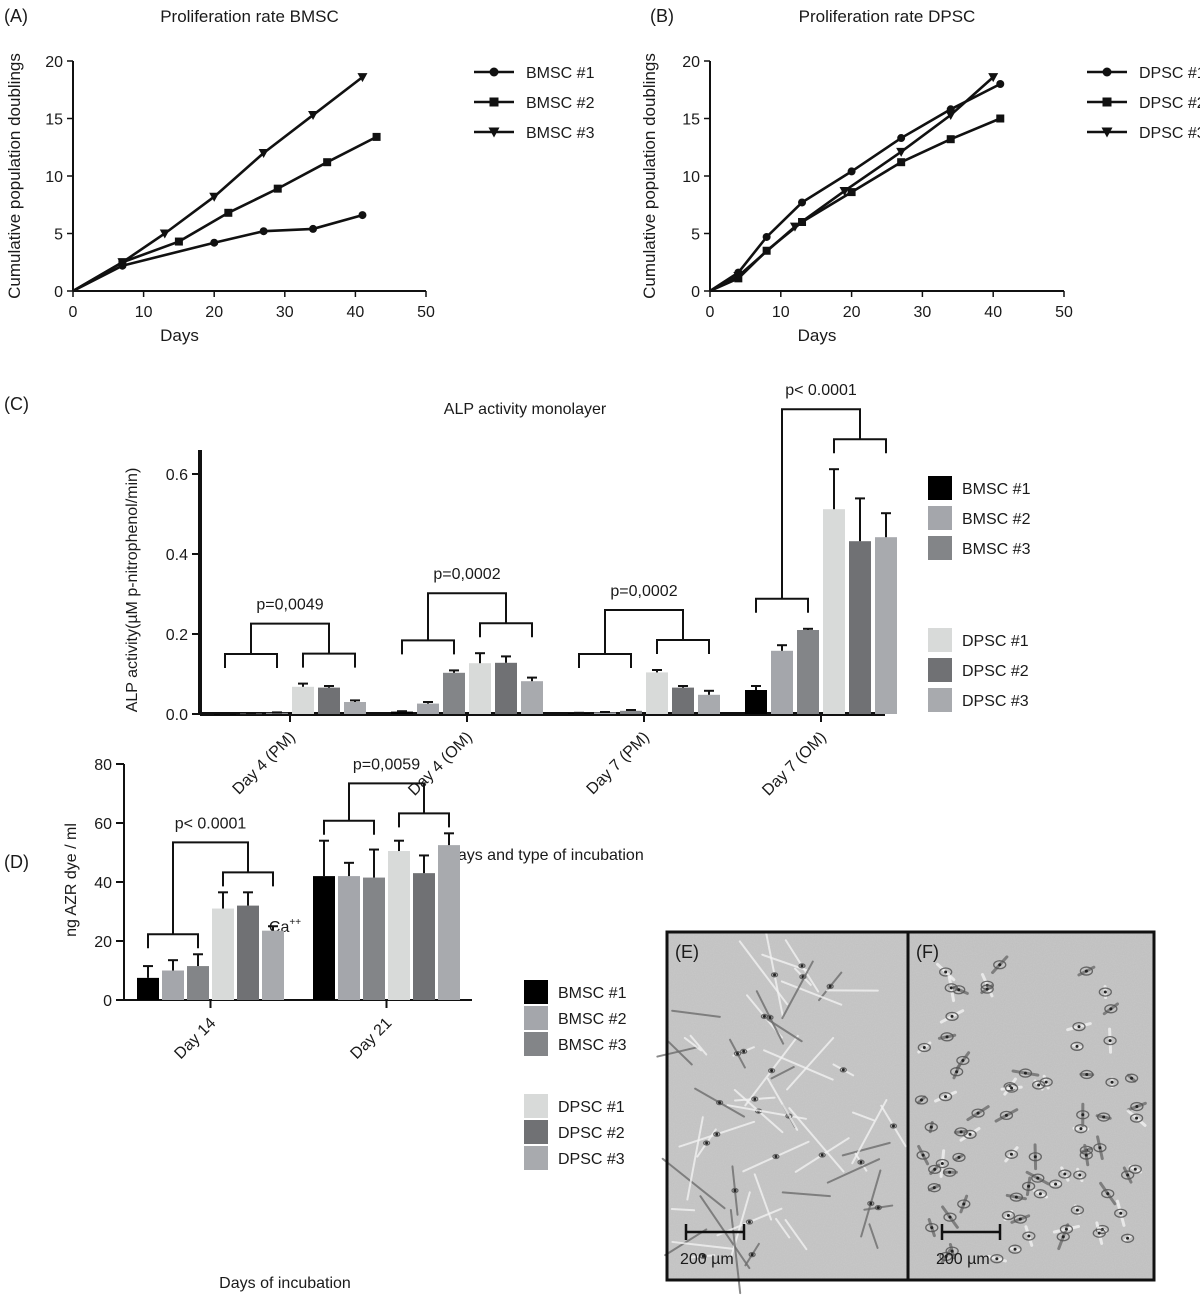 Image resolution: width=1200 pixels, height=1296 pixels. What do you see at coordinates (214, 312) in the screenshot?
I see `x-tick-label: 20` at bounding box center [214, 312].